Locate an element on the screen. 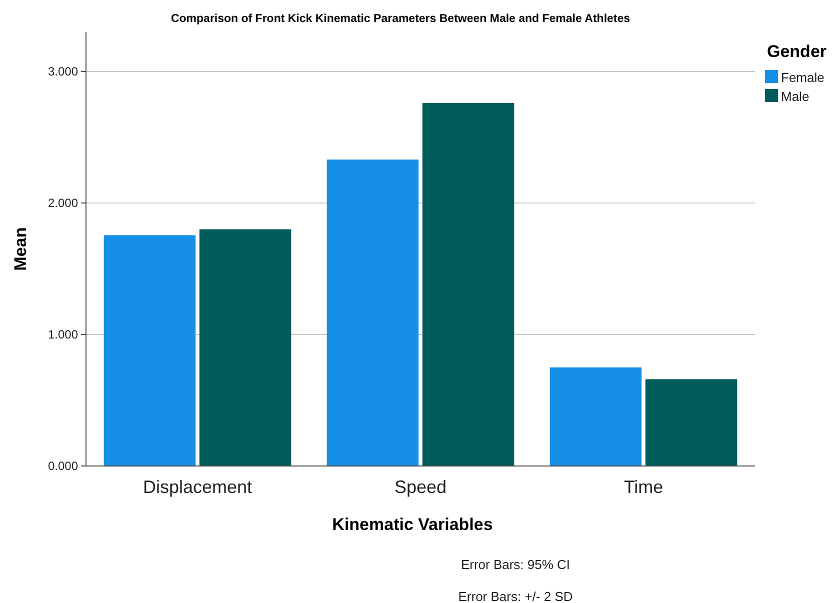 The height and width of the screenshot is (603, 834). y-axis-title: Mean is located at coordinates (20, 249).